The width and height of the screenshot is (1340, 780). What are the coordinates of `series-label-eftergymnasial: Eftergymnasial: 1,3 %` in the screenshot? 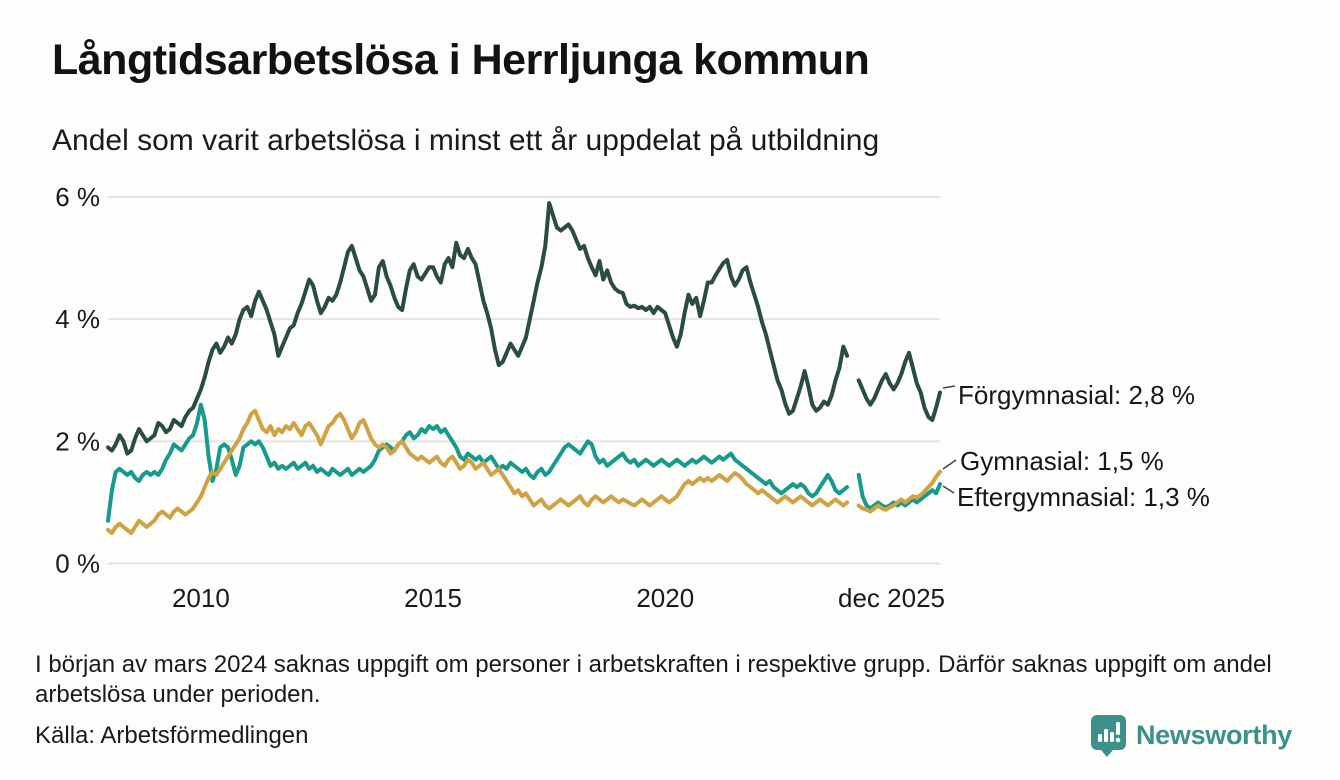 It's located at (1083, 497).